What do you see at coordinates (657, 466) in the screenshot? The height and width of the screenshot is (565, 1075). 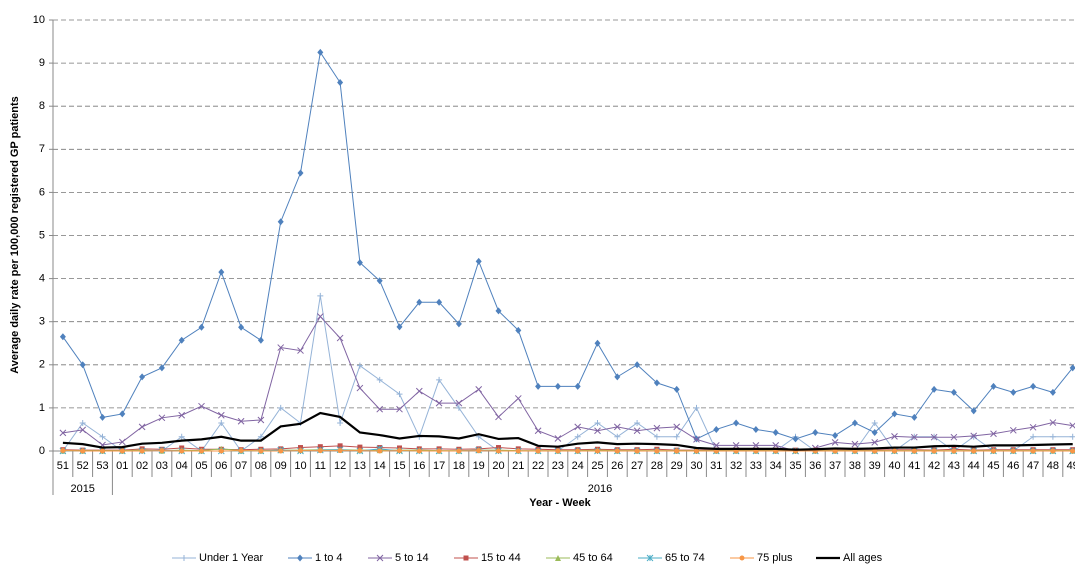 I see `x-tick-label: 28` at bounding box center [657, 466].